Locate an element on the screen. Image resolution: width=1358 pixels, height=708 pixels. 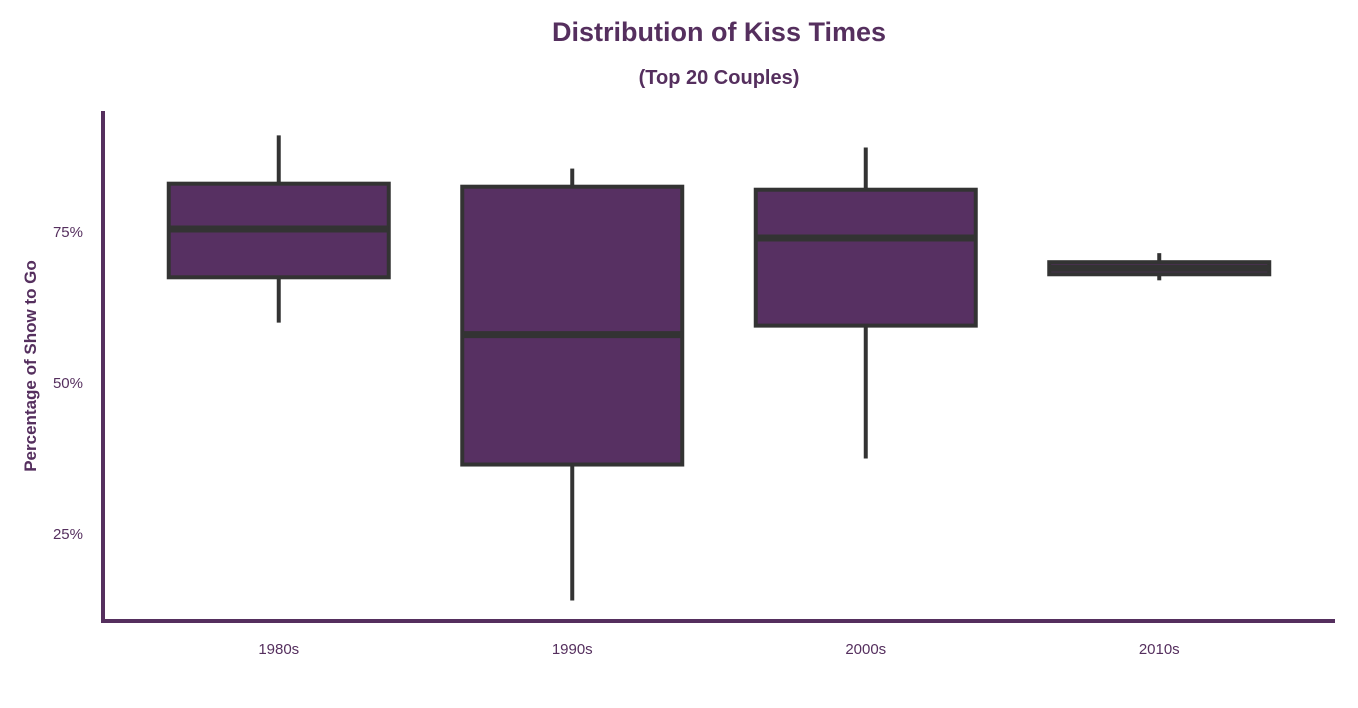
chart-subtitle: (Top 20 Couples) is located at coordinates (719, 78).